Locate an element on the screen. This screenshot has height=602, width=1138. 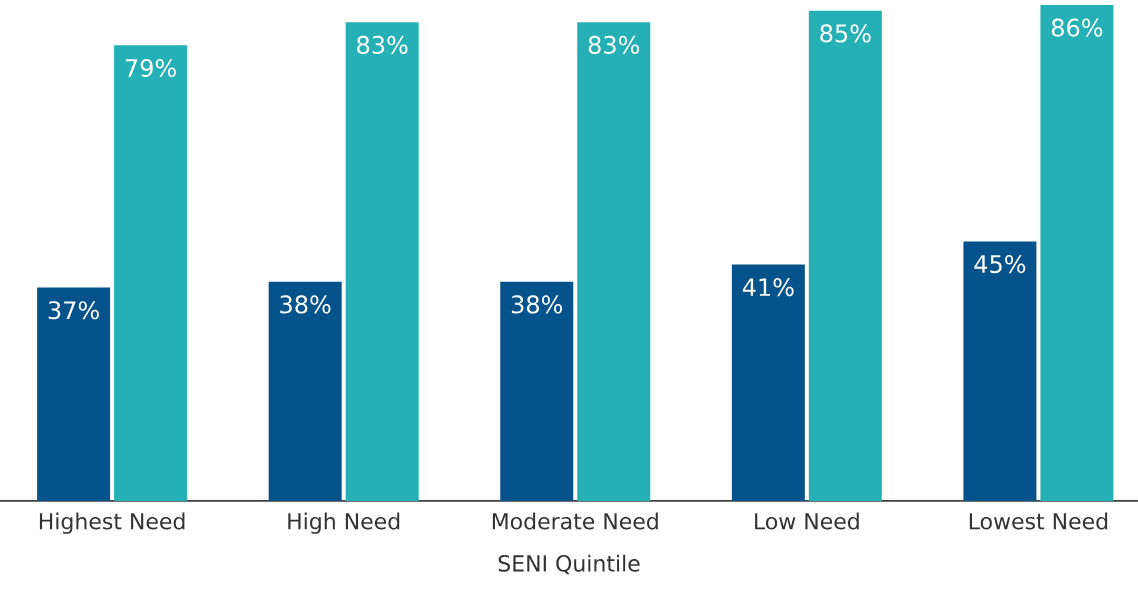
data-label: 37% is located at coordinates (73, 310).